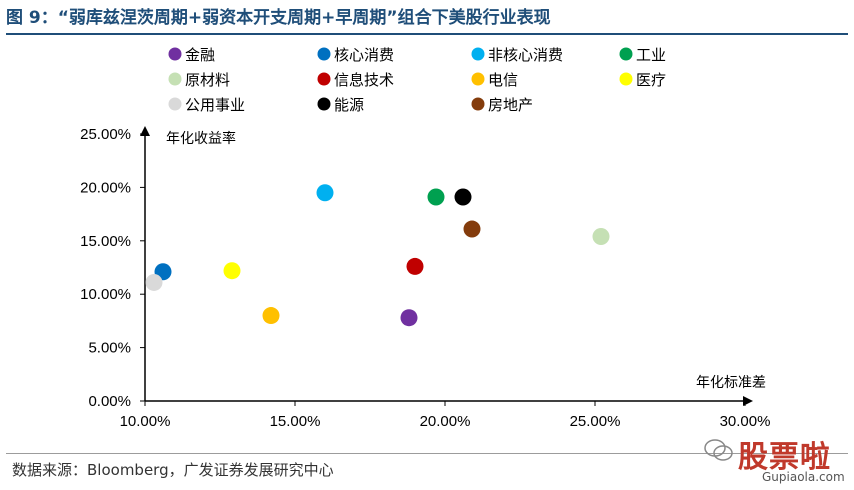  What do you see at coordinates (105, 187) in the screenshot?
I see `y-tick-label: 20.00%` at bounding box center [105, 187].